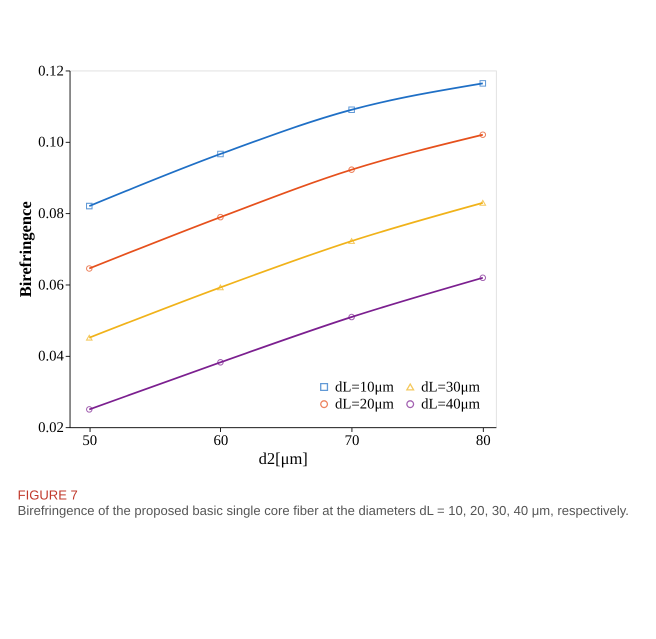 This screenshot has height=639, width=656. What do you see at coordinates (323, 510) in the screenshot?
I see `text: Birefringence of the proposed basic single core fiber at the diameters dL = 10, 20, 30, 40 μm, respectively.` at bounding box center [323, 510].